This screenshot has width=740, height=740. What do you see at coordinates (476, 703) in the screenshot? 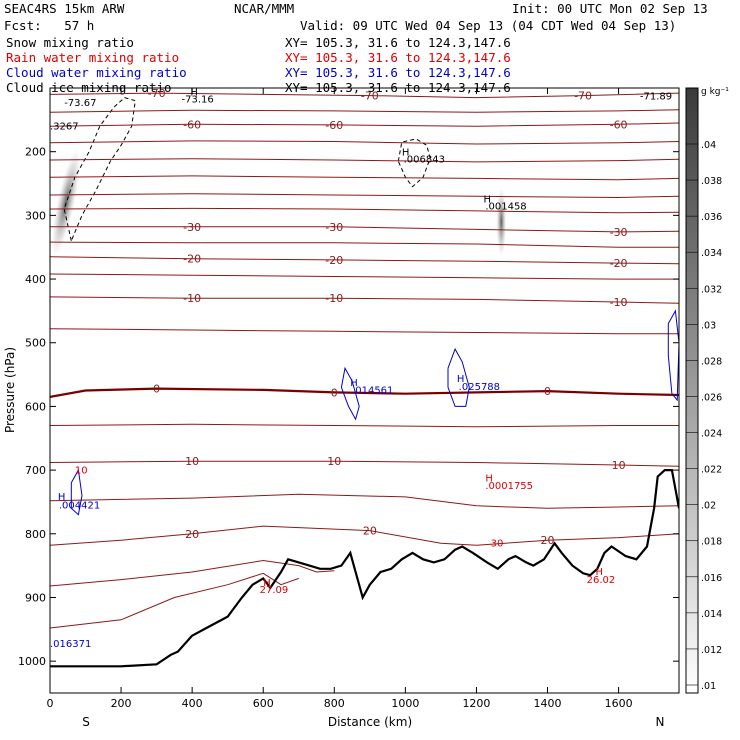
I see `x-tick-label: 1200` at bounding box center [476, 703].